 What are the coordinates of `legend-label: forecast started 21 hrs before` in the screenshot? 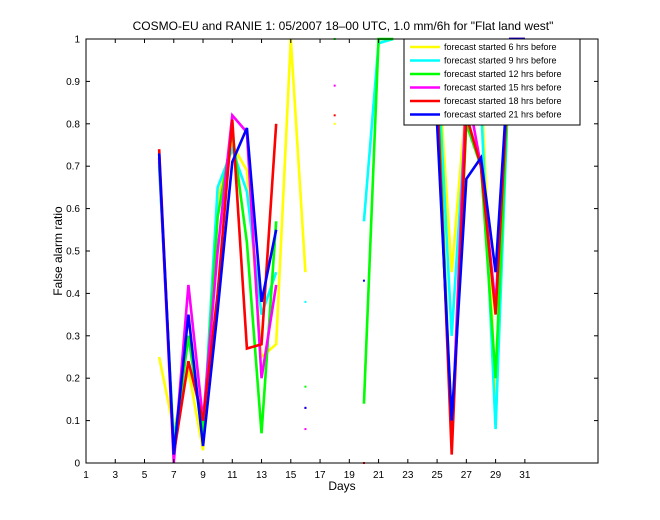 It's located at (503, 115).